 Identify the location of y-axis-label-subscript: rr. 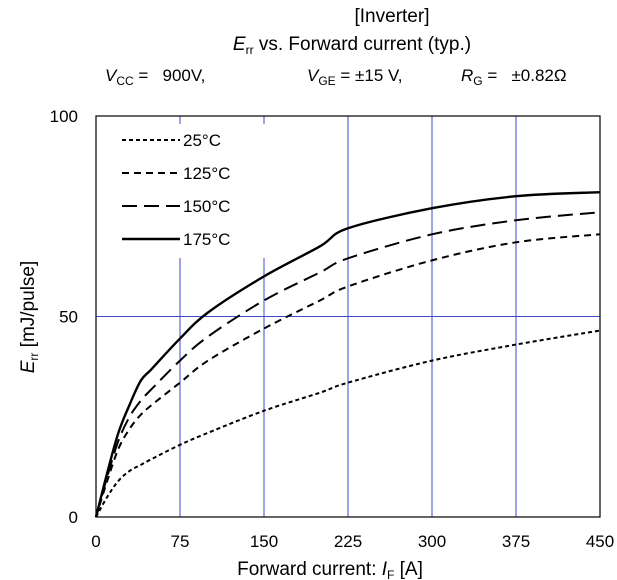
(34, 357).